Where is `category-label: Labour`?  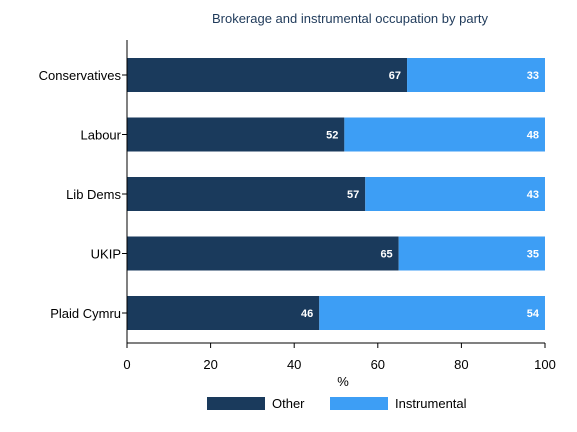
category-label: Labour is located at coordinates (101, 135).